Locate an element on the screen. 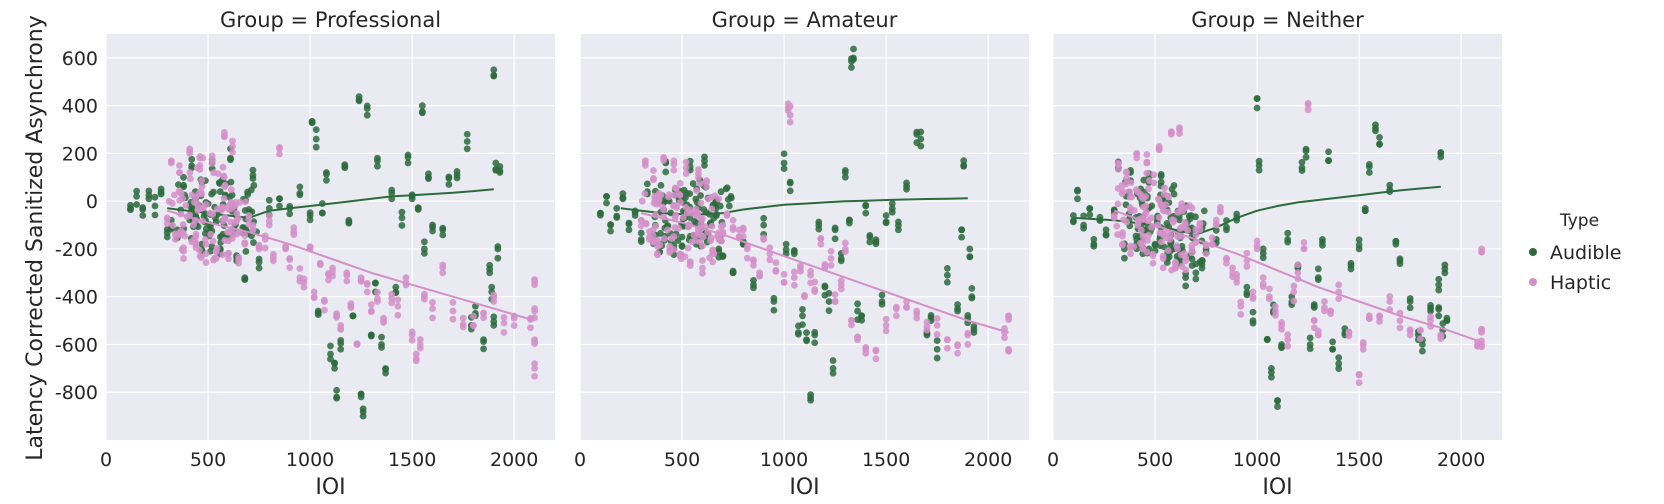 Image resolution: width=1664 pixels, height=504 pixels. x-tick-label: 500 is located at coordinates (208, 460).